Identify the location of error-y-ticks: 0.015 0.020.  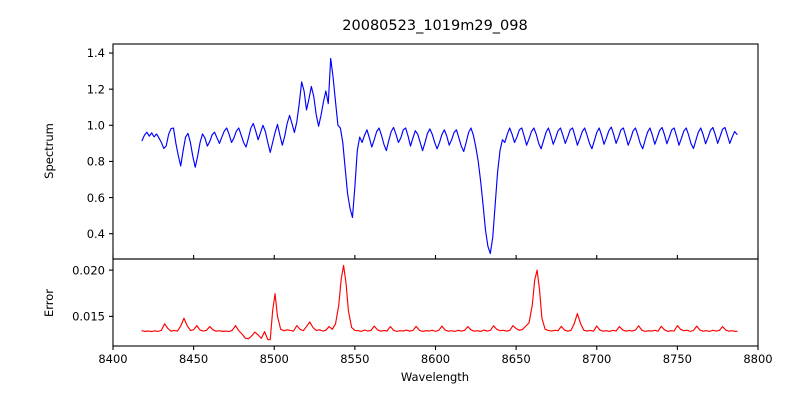
(92, 293).